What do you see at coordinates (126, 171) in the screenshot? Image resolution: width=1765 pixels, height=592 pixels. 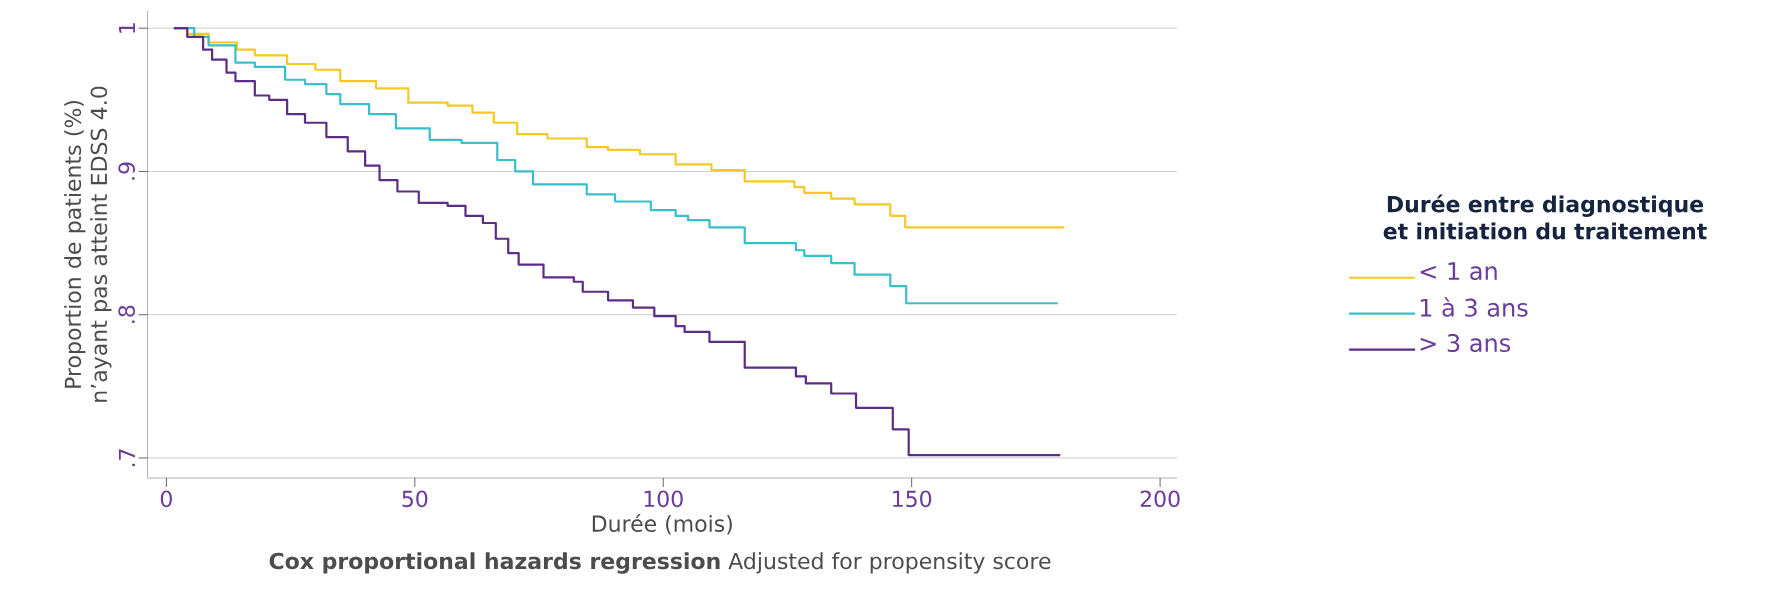 I see `y-tick-label: .9` at bounding box center [126, 171].